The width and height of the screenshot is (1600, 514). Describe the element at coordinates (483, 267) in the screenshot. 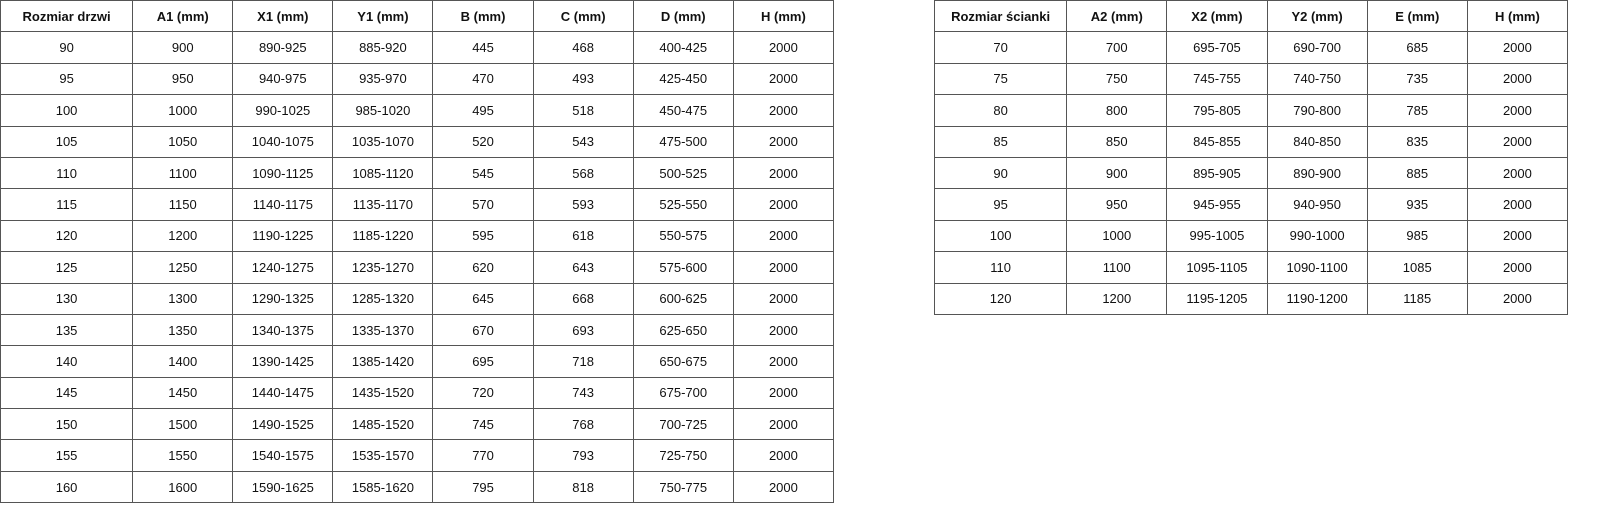

I see `table-cell: 620` at that location.